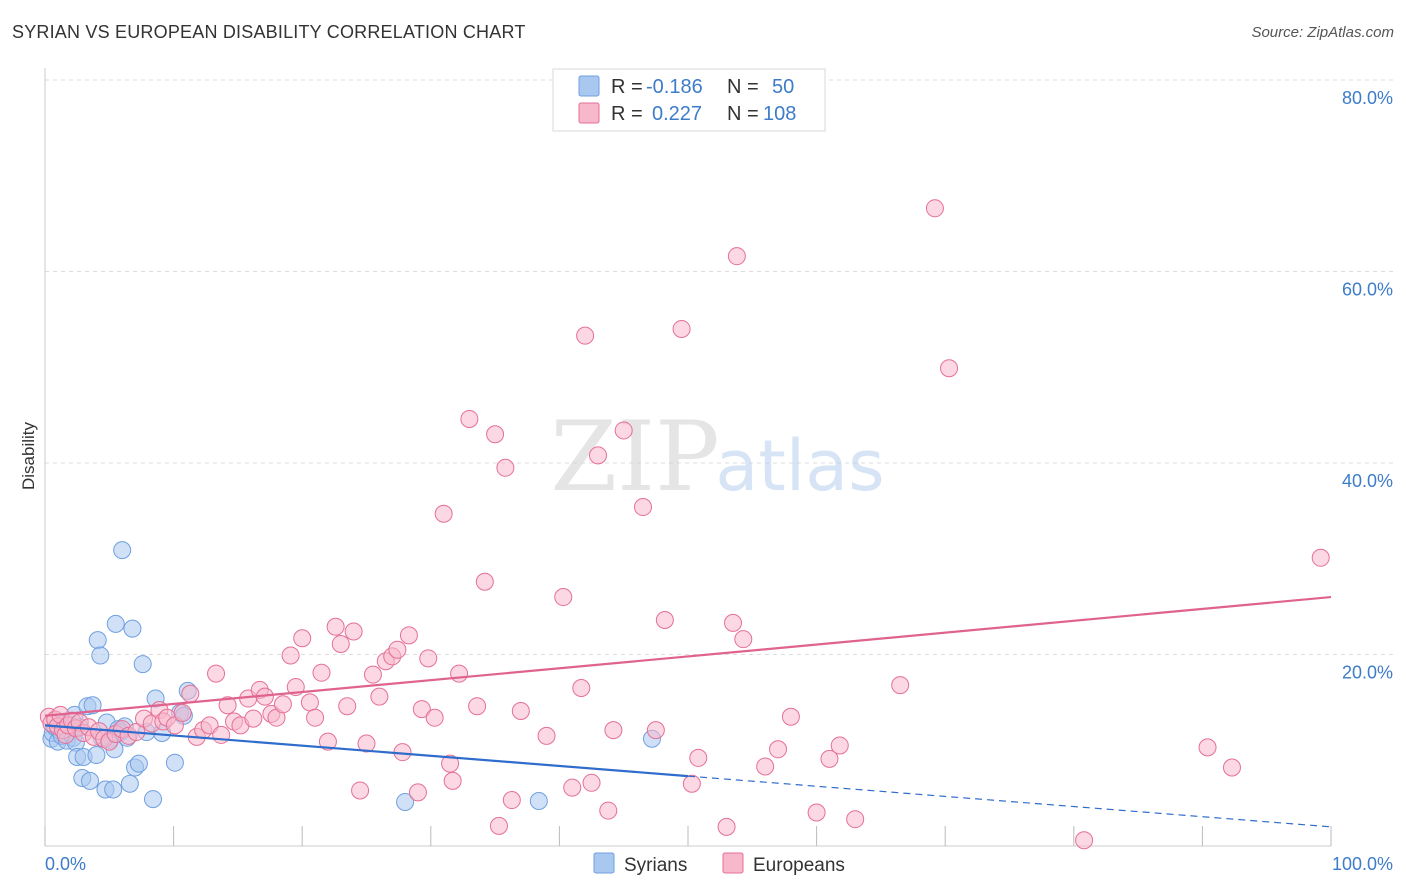 The image size is (1406, 892). I want to click on x-tick-label: 0.0%, so click(65, 864).